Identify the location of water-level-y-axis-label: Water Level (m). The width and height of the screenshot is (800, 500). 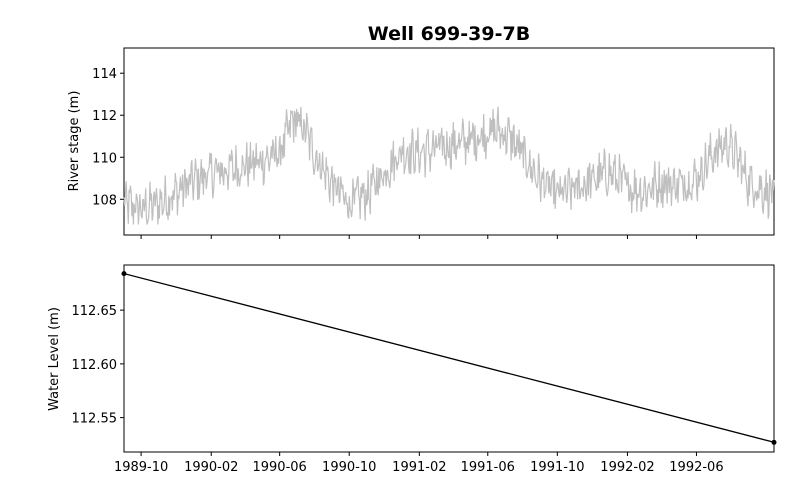
(54, 359).